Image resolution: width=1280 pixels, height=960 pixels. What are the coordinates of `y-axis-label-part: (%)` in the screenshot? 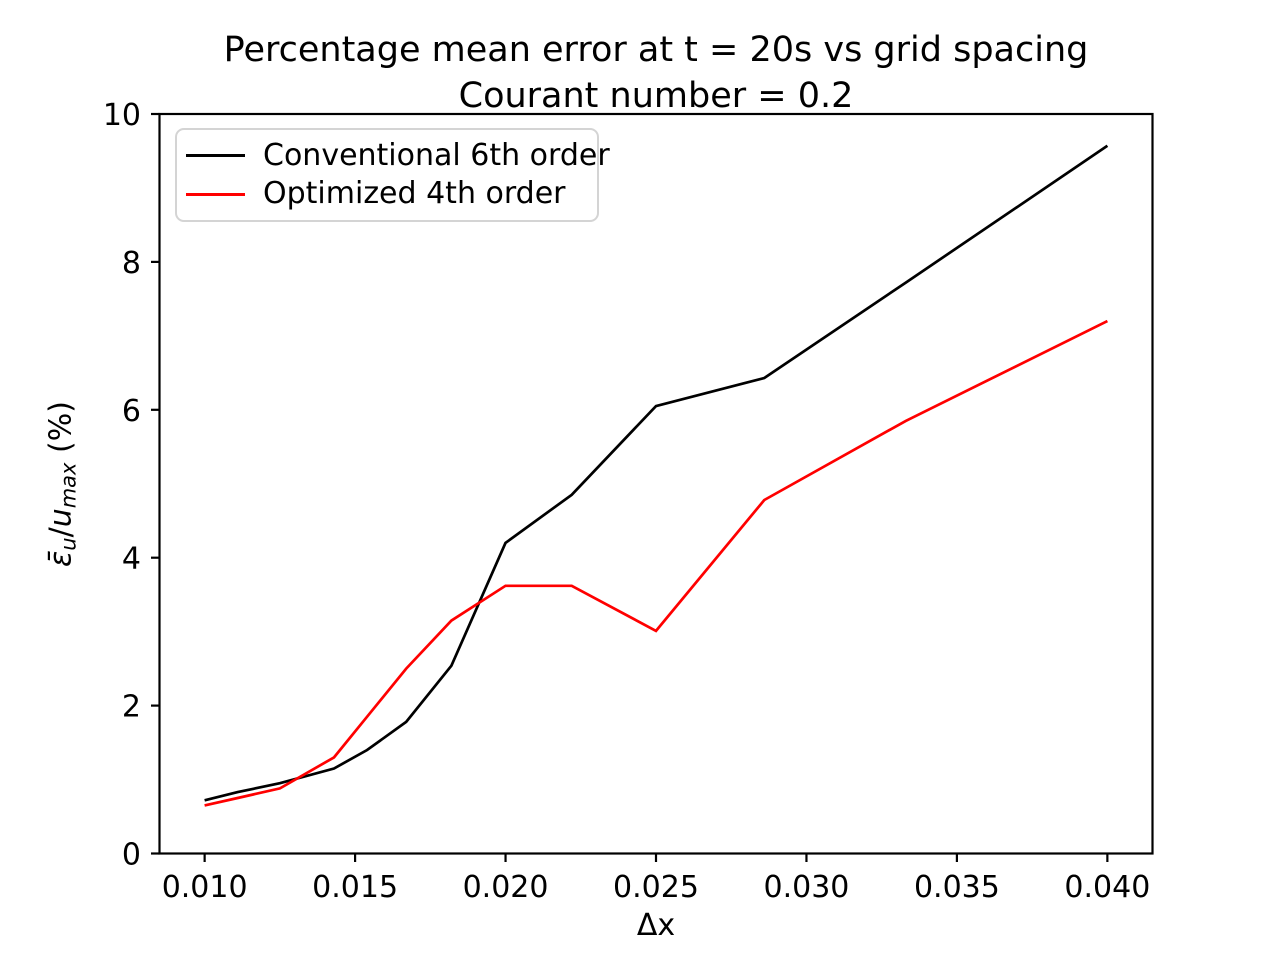 It's located at (61, 432).